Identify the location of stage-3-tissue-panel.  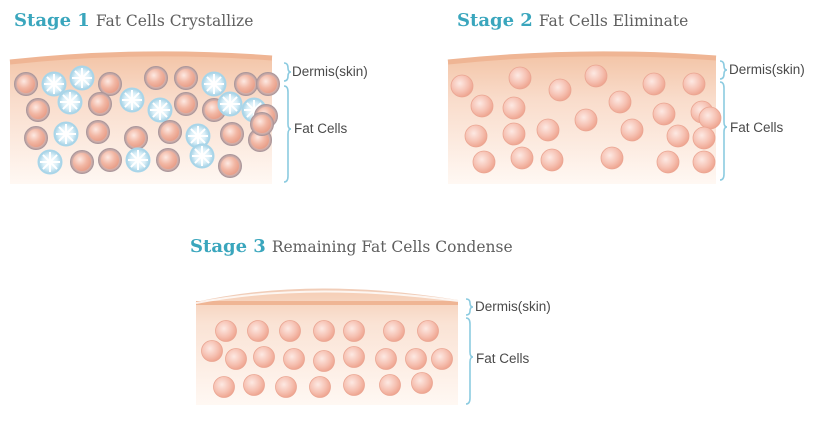
(327, 346).